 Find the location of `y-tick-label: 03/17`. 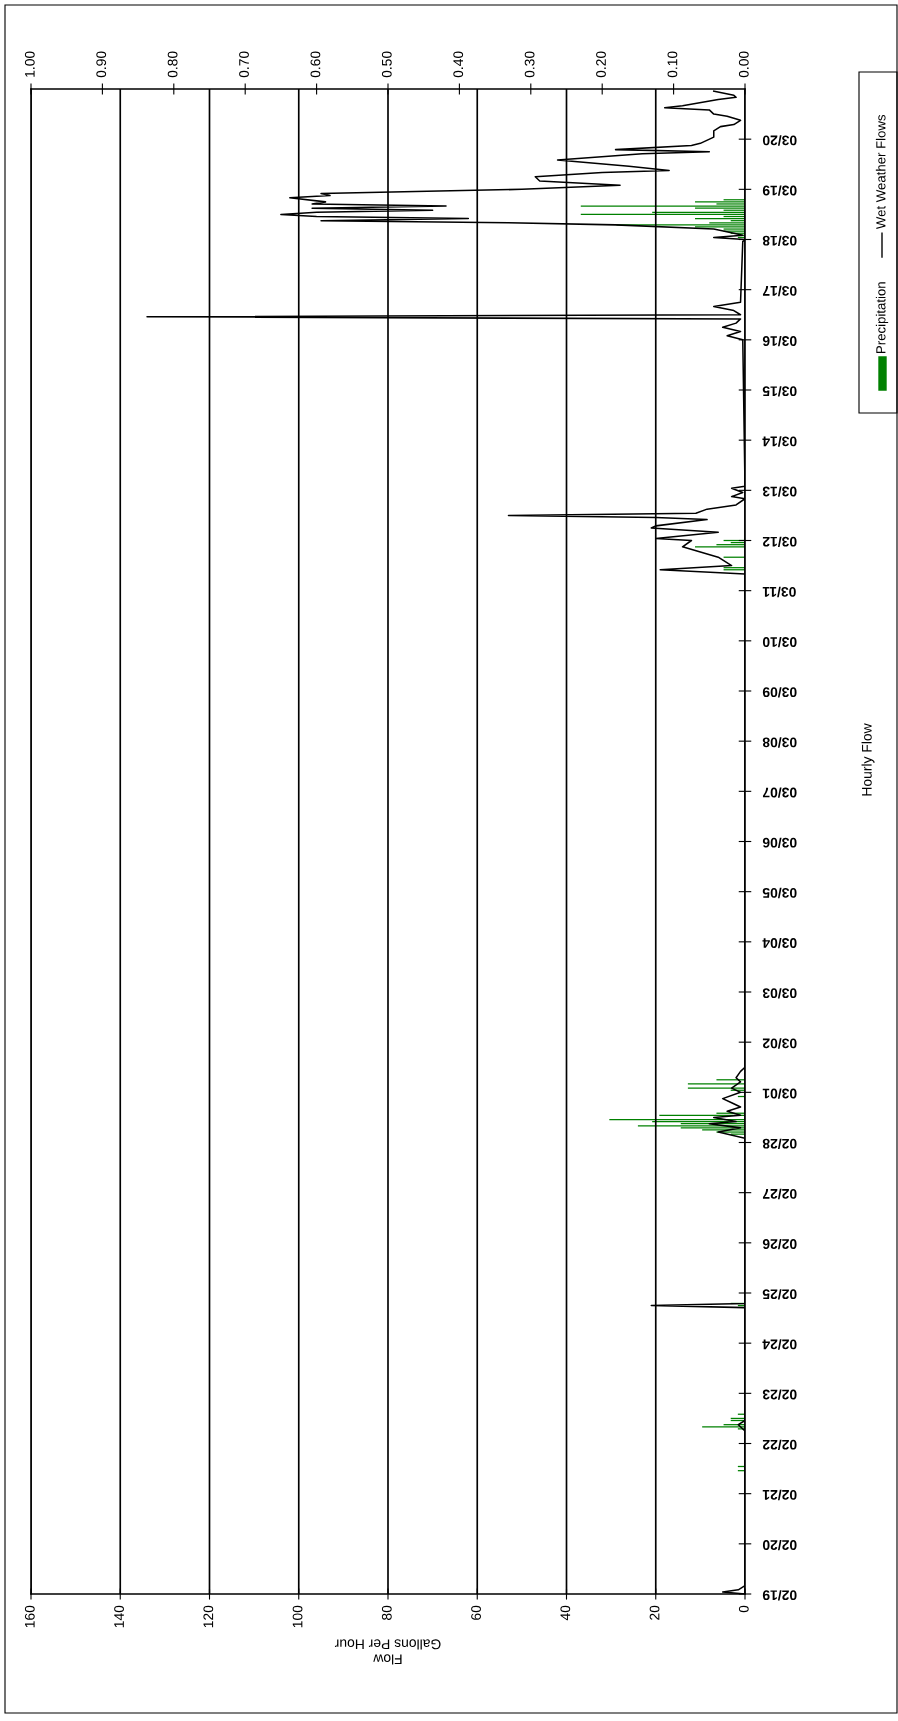

y-tick-label: 03/17 is located at coordinates (779, 291).